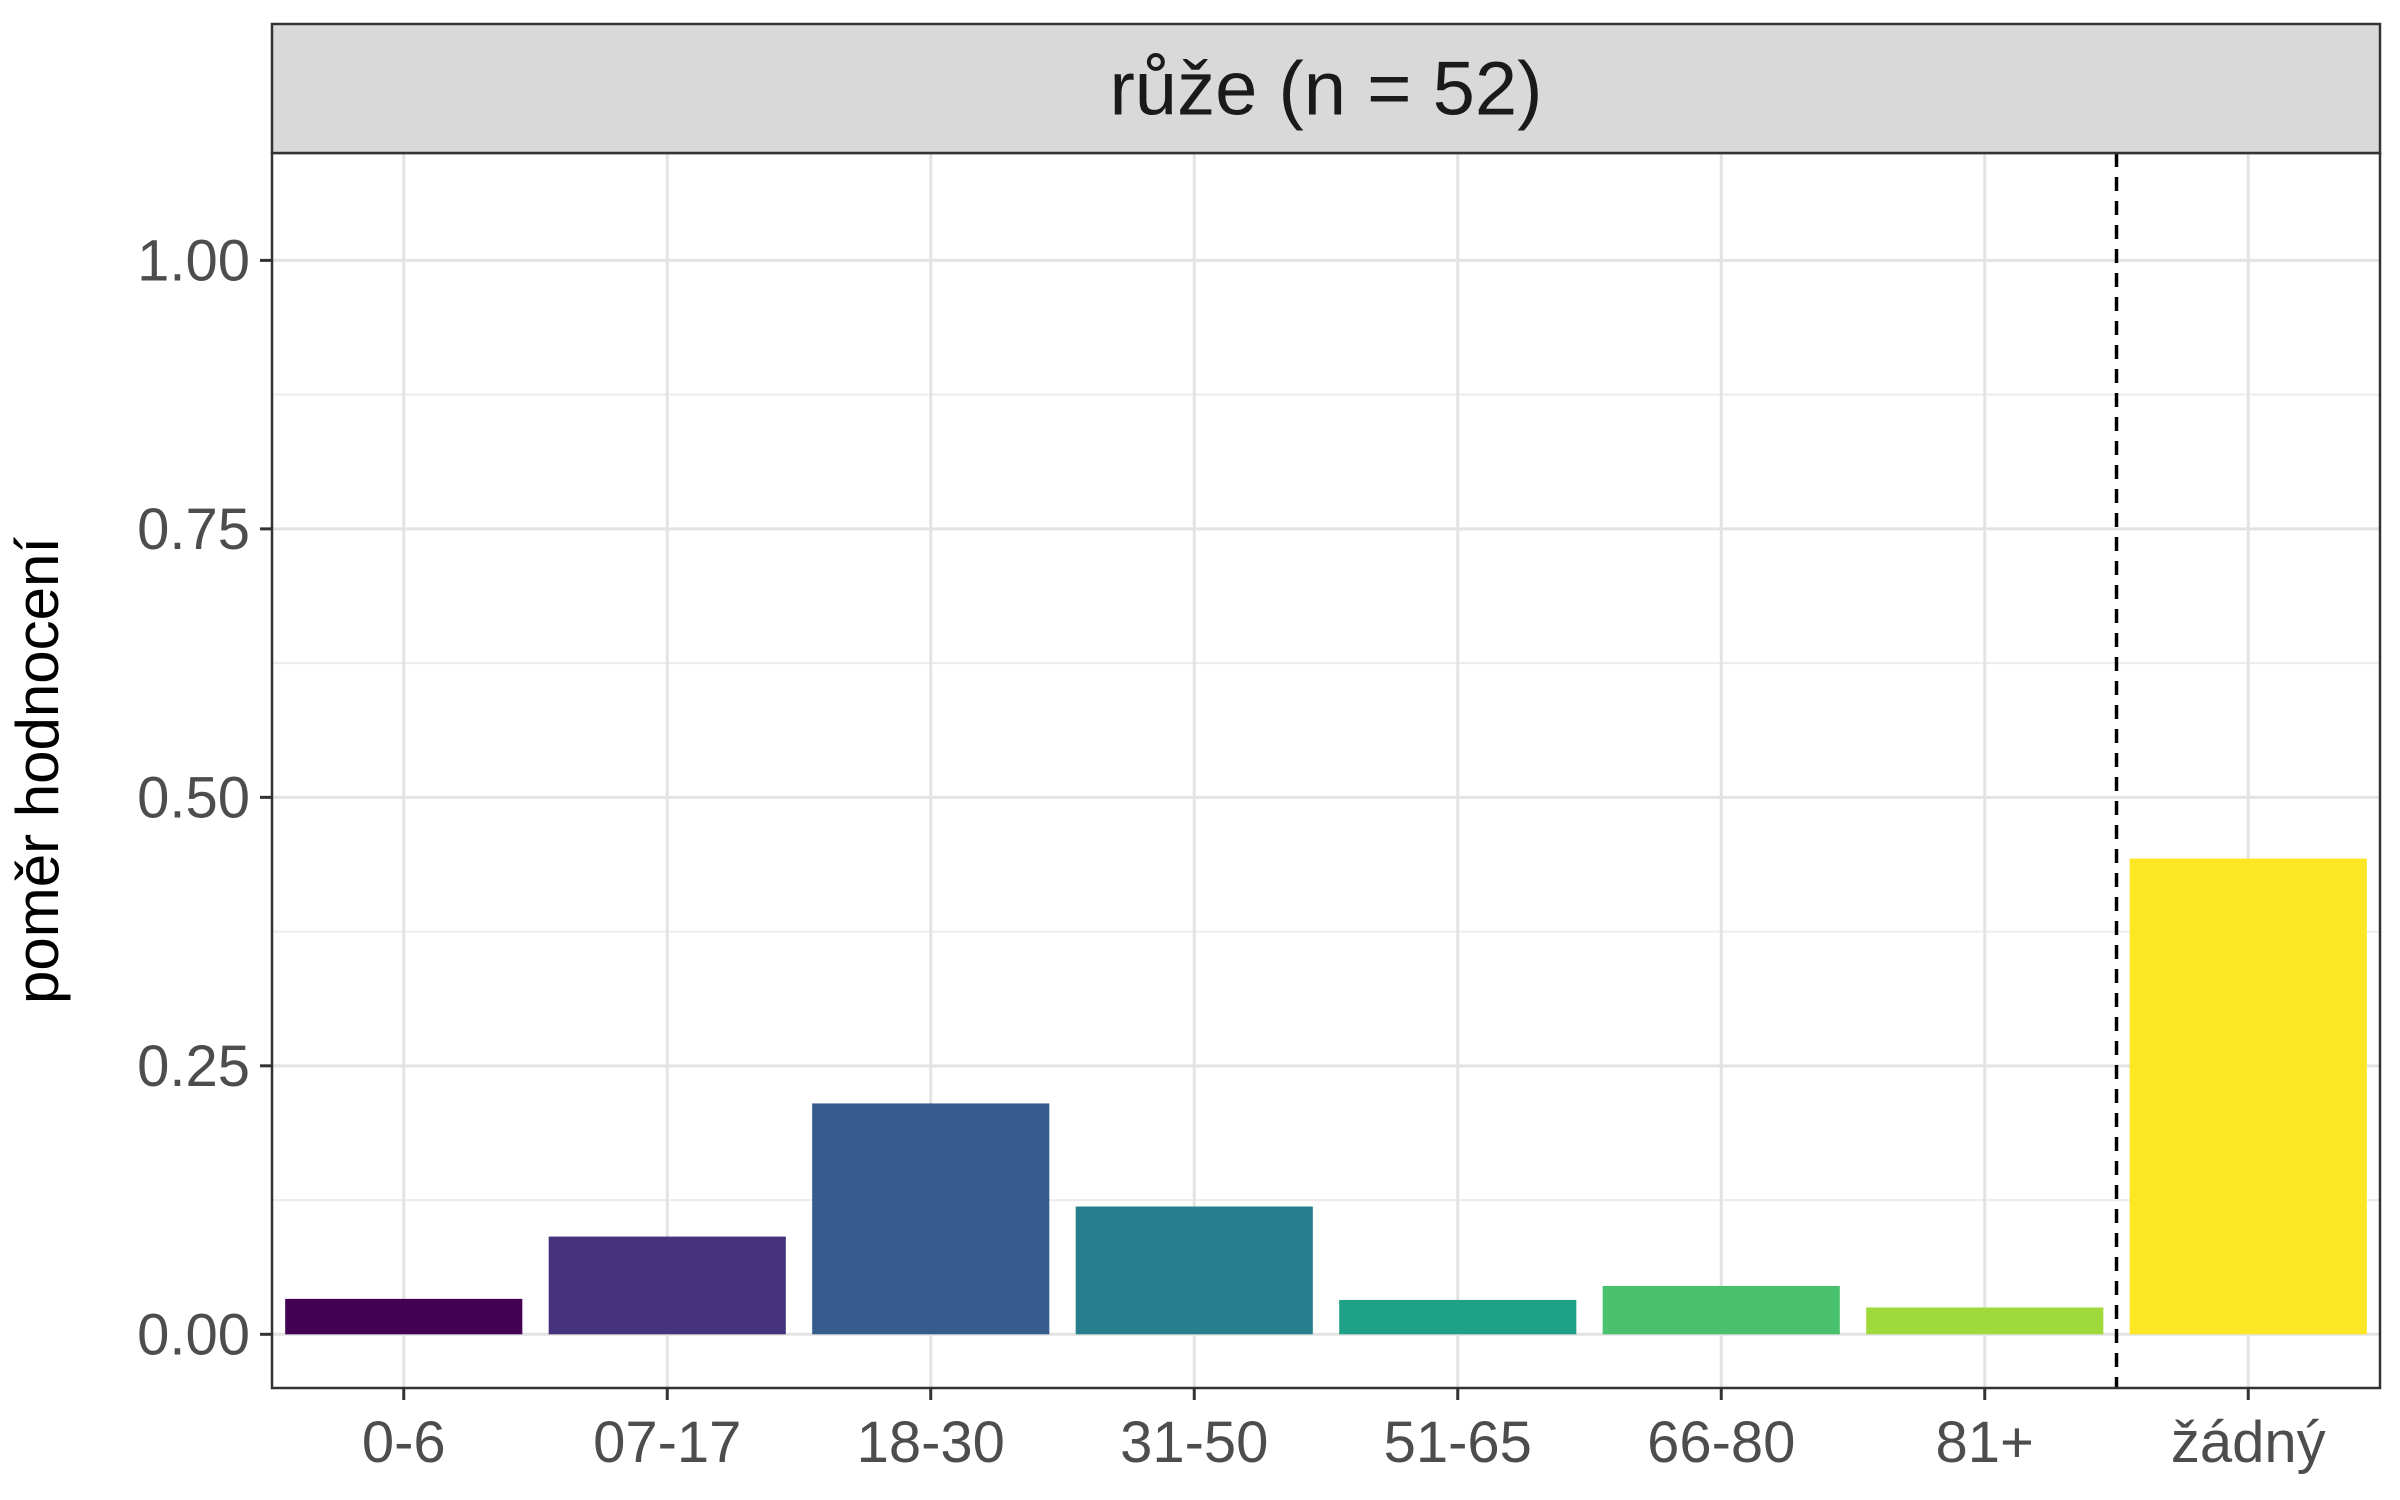  What do you see at coordinates (2248, 1442) in the screenshot?
I see `x-tick-label: žádný` at bounding box center [2248, 1442].